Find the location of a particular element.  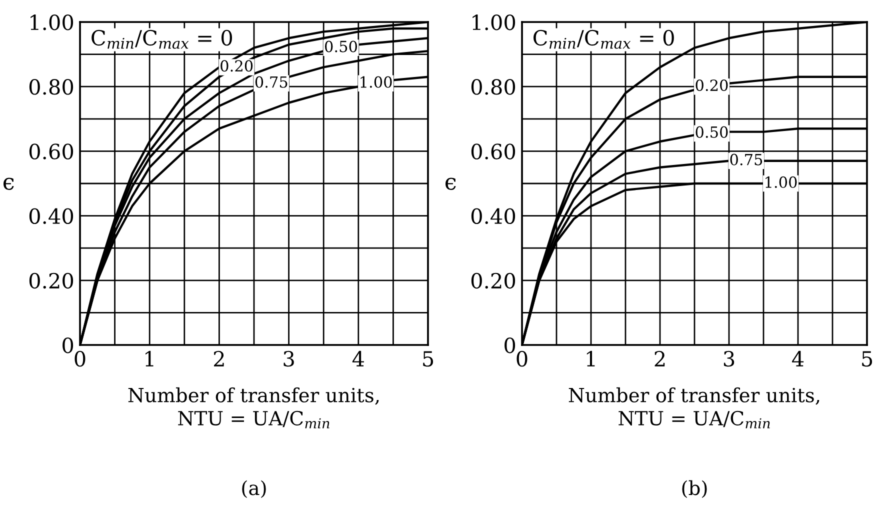

text: (b) is located at coordinates (694, 489).